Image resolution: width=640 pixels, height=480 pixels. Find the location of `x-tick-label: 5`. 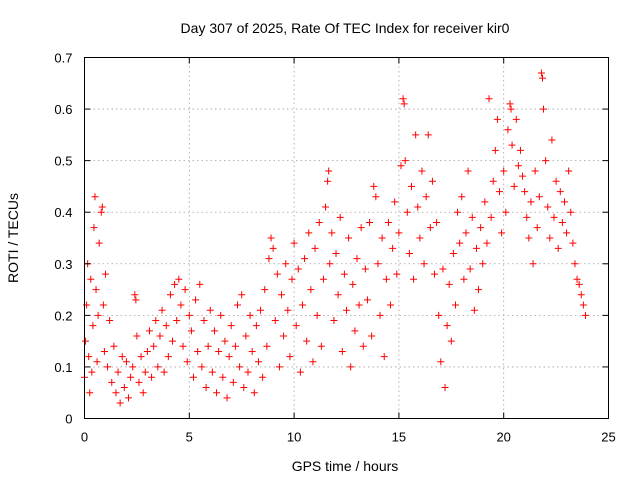

x-tick-label: 5 is located at coordinates (189, 437).